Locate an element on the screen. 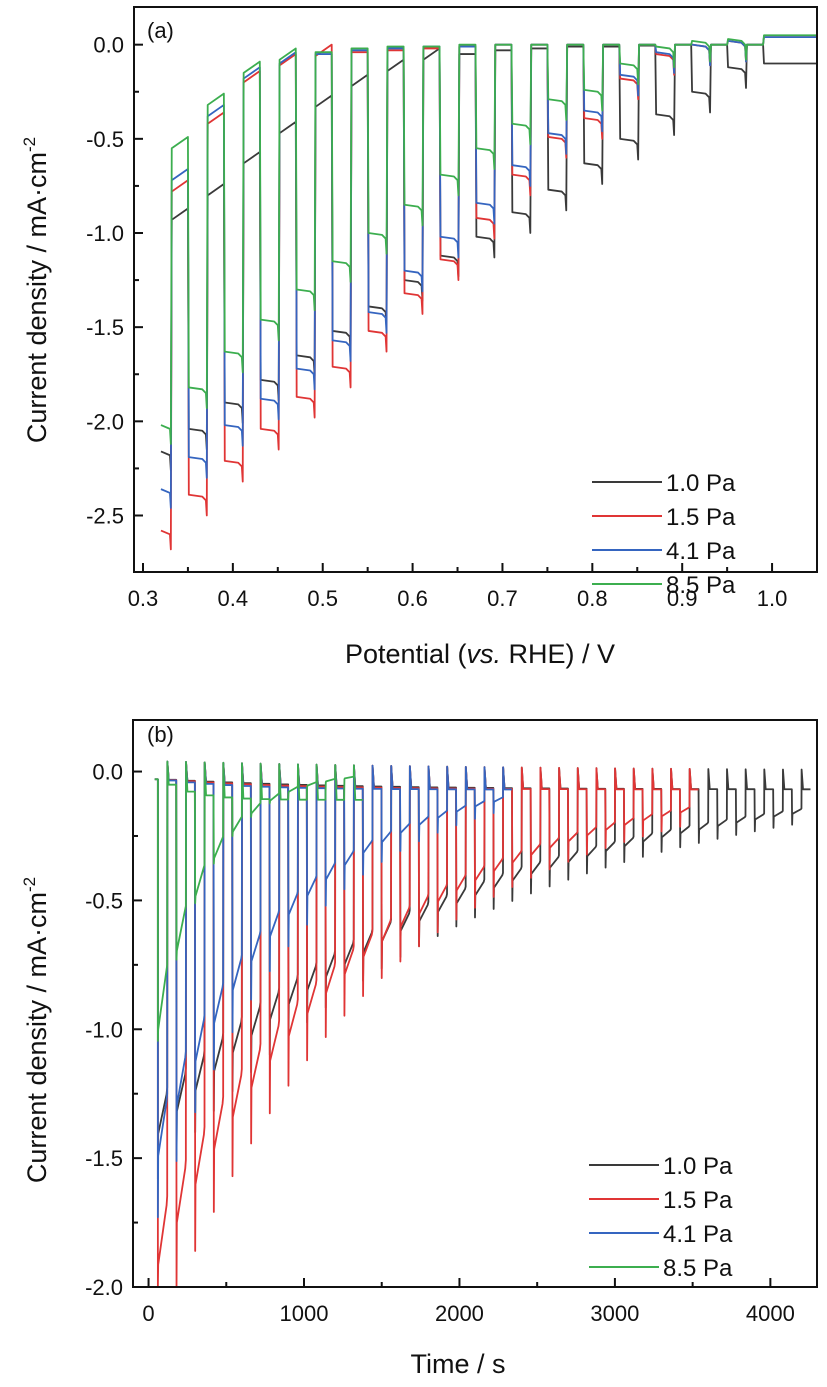  chart-b-y-ticks: 0.0 -0.5 -1.0 -1.5 -2.0 is located at coordinates (113, 1030).